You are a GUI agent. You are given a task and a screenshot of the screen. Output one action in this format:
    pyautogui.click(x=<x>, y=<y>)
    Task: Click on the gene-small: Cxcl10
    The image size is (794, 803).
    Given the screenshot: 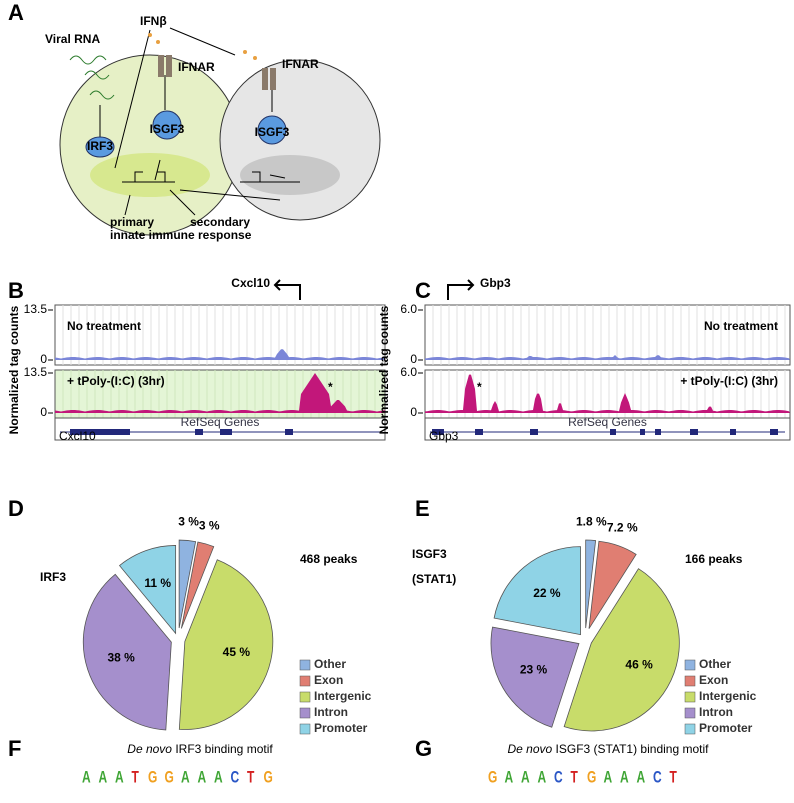 What is the action you would take?
    pyautogui.click(x=77, y=436)
    